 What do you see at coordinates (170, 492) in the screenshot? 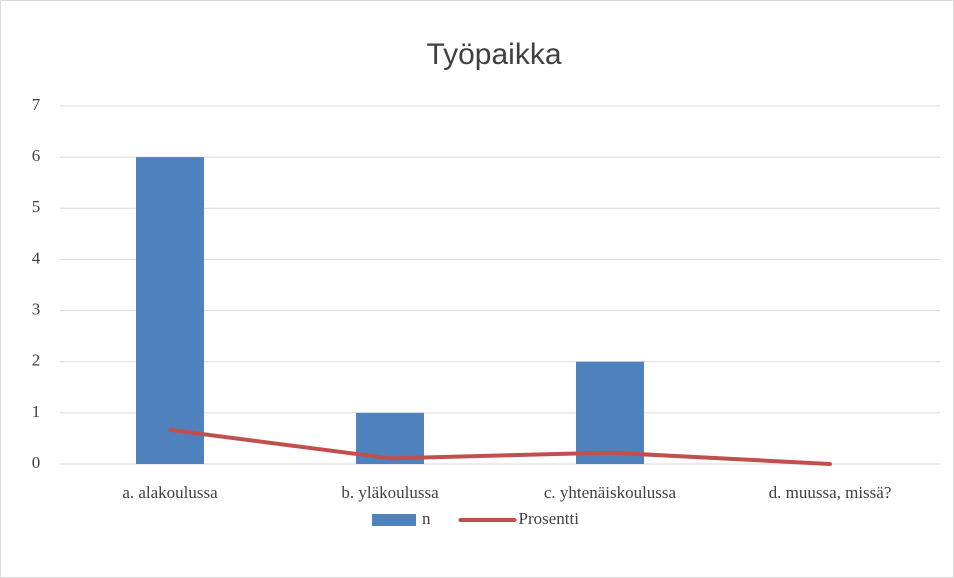
I see `x-tick-label: a. alakoulussa` at bounding box center [170, 492].